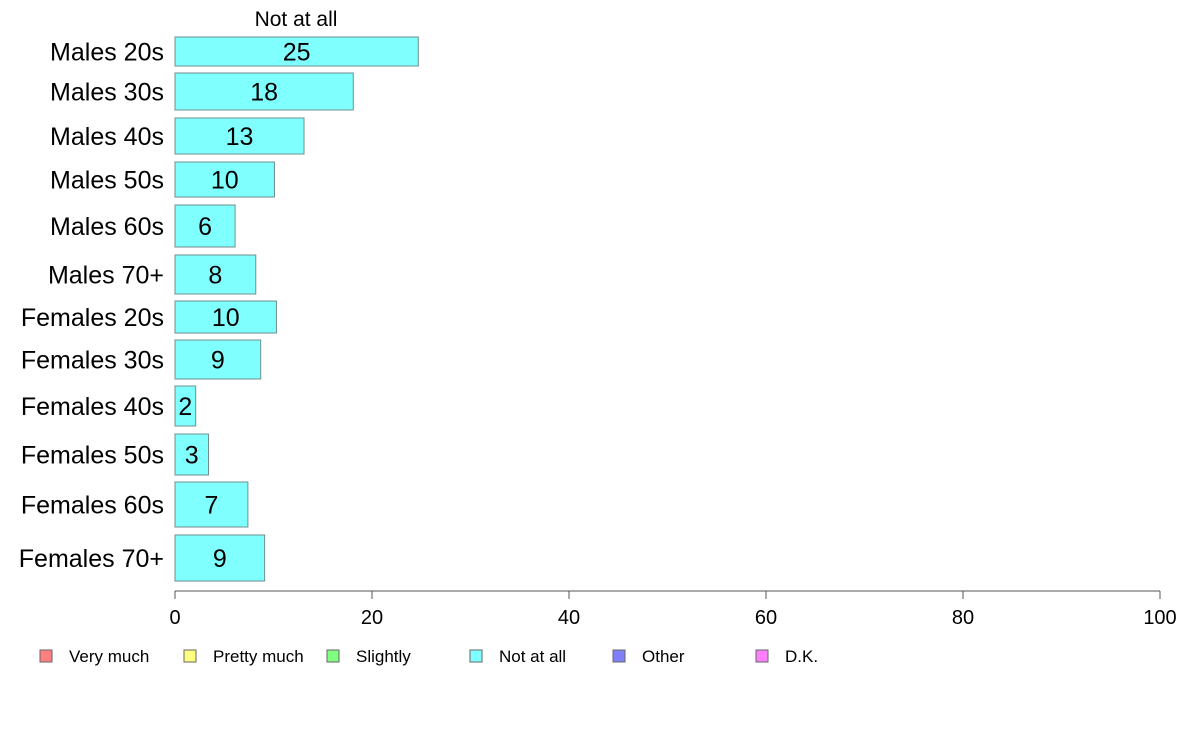 The height and width of the screenshot is (736, 1188). I want to click on legend-label: Not at all, so click(532, 656).